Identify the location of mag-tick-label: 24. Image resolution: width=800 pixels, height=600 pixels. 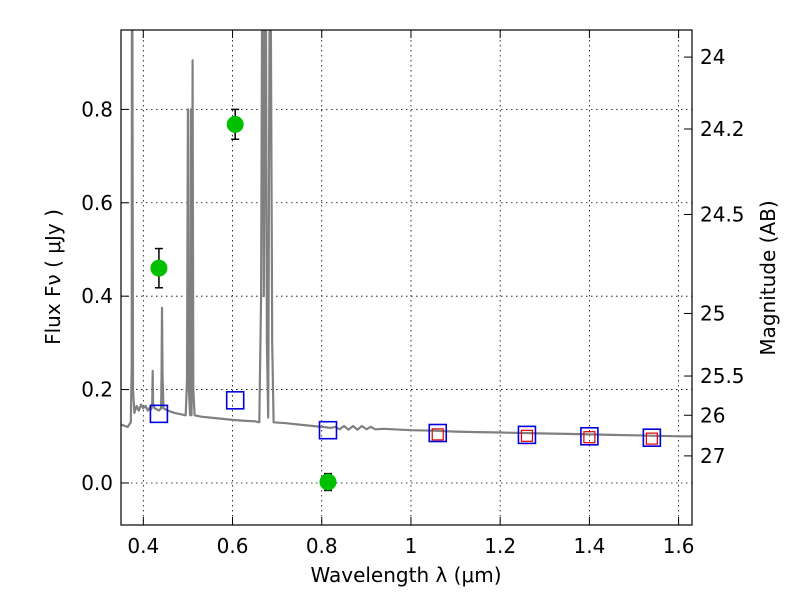
(712, 57).